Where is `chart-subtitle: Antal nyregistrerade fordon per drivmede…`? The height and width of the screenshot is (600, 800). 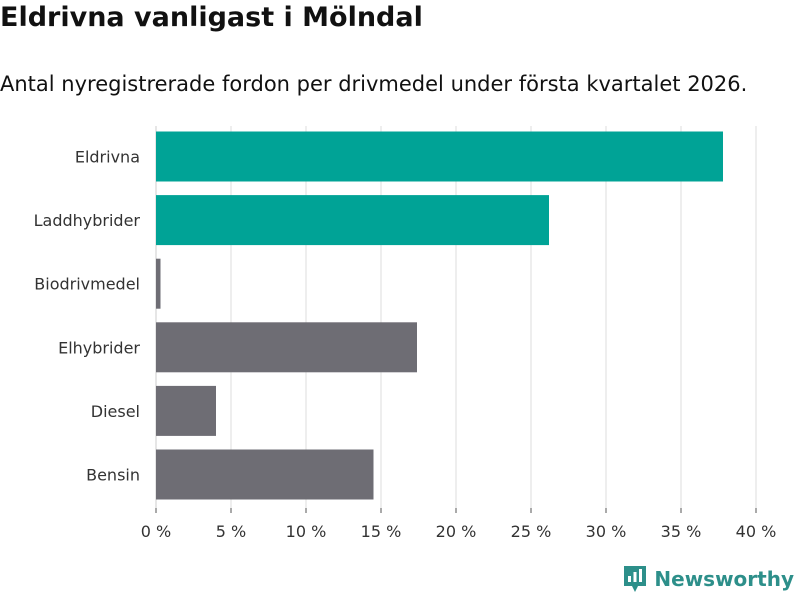
chart-subtitle: Antal nyregistrerade fordon per drivmede… is located at coordinates (374, 84).